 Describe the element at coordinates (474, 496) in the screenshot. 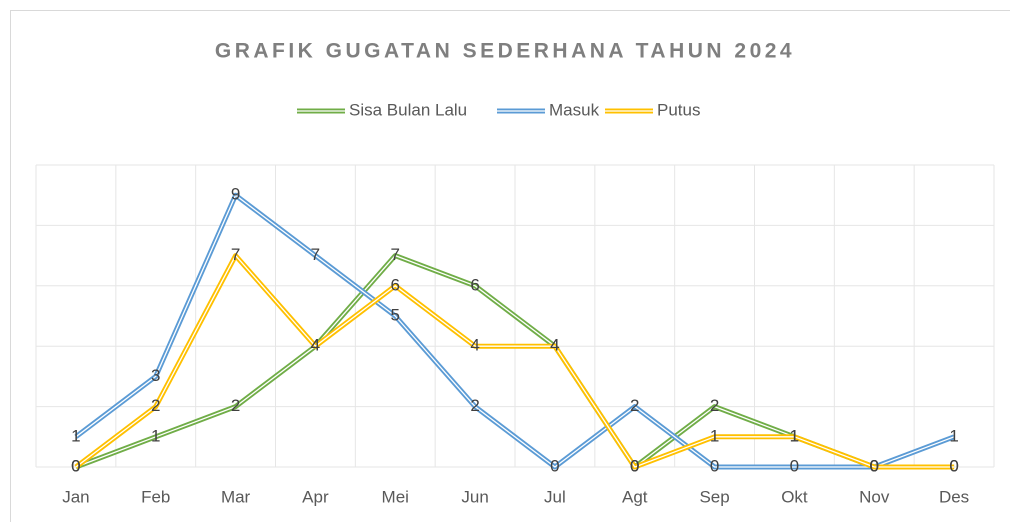

I see `x-tick-label: Jun` at that location.